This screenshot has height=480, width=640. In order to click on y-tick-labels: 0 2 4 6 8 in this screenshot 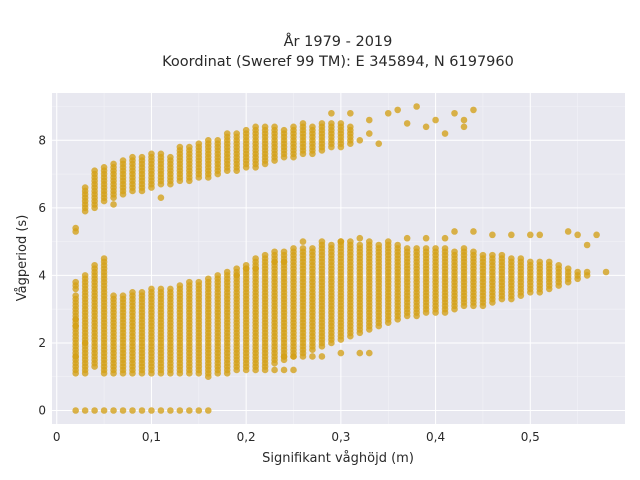, I will do `click(42, 275)`.